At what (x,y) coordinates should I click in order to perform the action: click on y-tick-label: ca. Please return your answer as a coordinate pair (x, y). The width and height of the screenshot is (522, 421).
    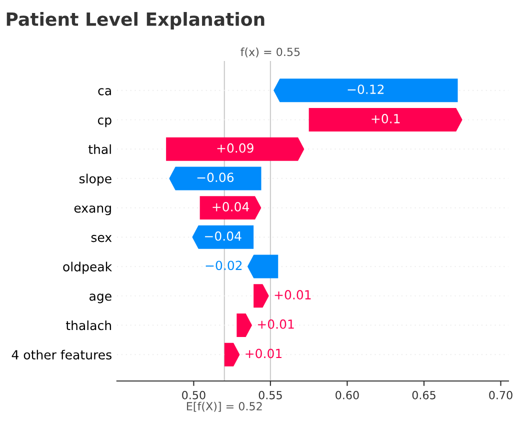
    Looking at the image, I should click on (104, 92).